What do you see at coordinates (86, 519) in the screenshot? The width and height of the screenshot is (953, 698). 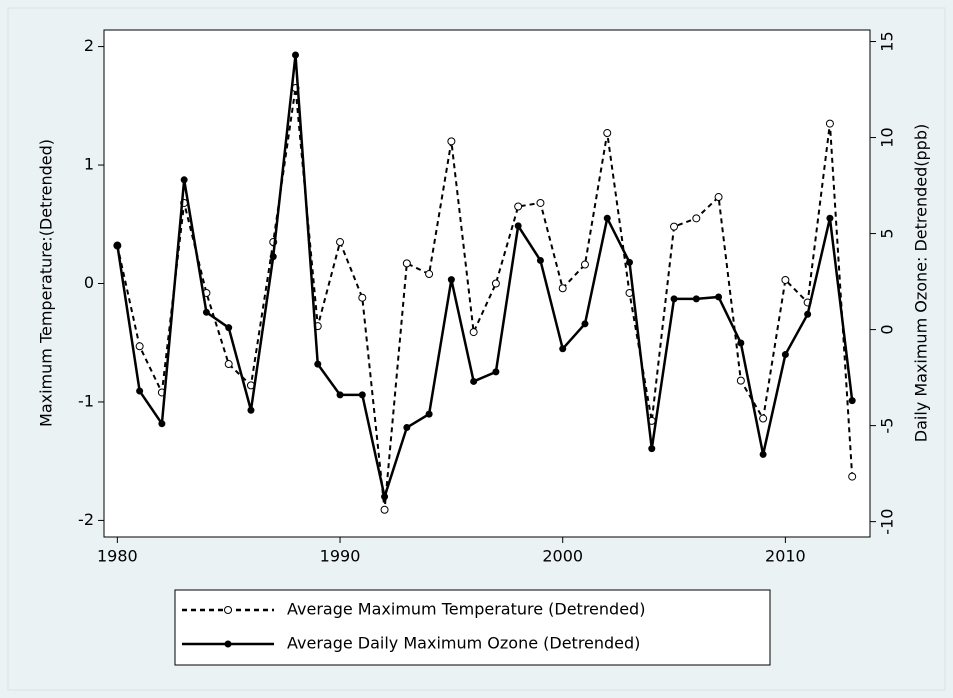 I see `y-tick-label: -2` at bounding box center [86, 519].